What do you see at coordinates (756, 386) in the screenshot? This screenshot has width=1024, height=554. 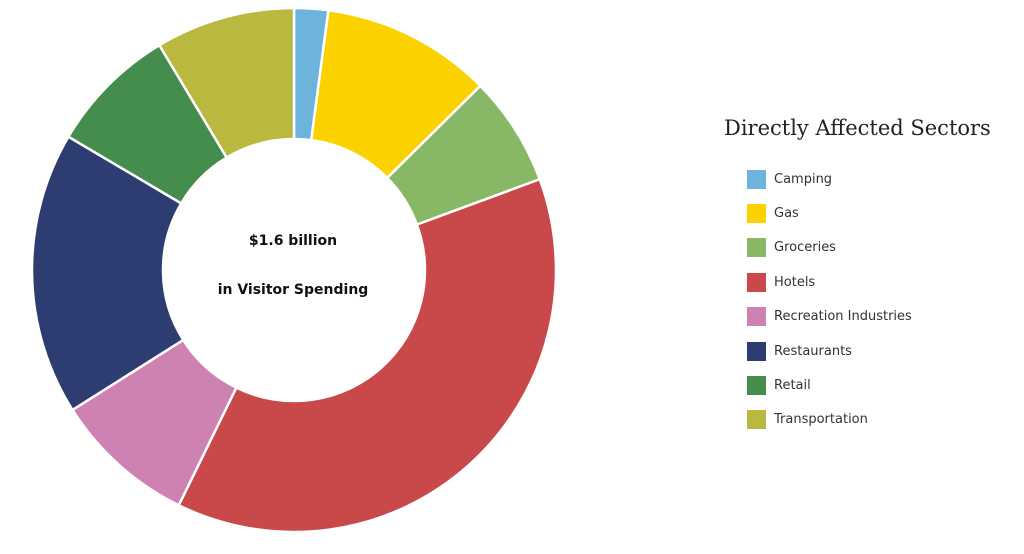 I see `legend-swatch-retail` at bounding box center [756, 386].